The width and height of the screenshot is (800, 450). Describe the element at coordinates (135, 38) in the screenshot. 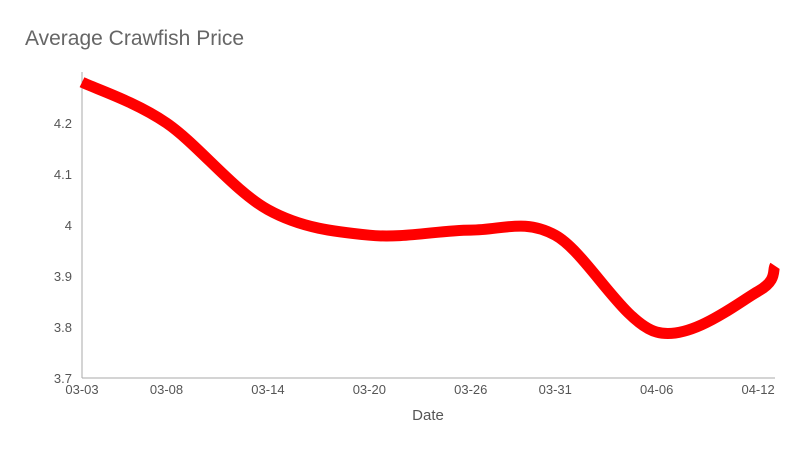

I see `chart-title: Average Crawfish Price` at that location.